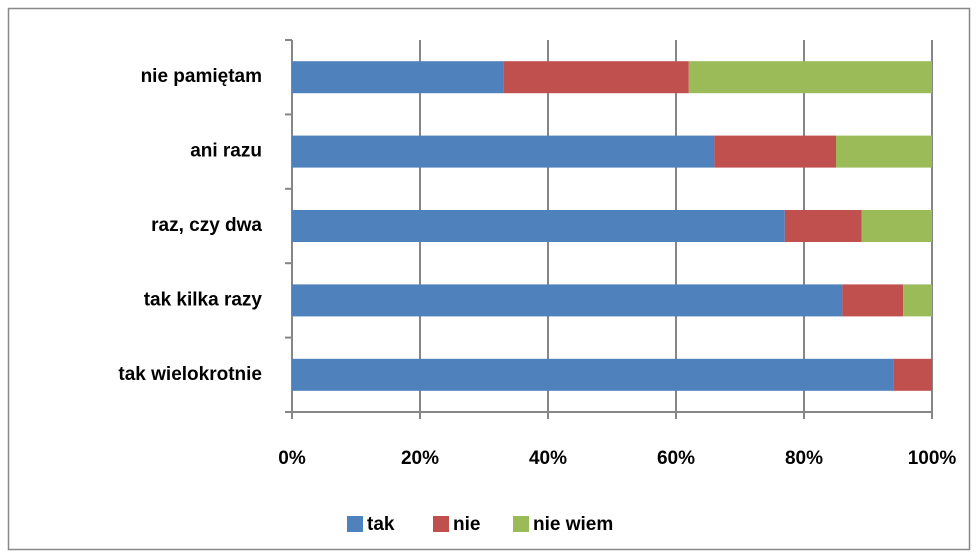  What do you see at coordinates (420, 458) in the screenshot?
I see `x-tick-label: 20%` at bounding box center [420, 458].